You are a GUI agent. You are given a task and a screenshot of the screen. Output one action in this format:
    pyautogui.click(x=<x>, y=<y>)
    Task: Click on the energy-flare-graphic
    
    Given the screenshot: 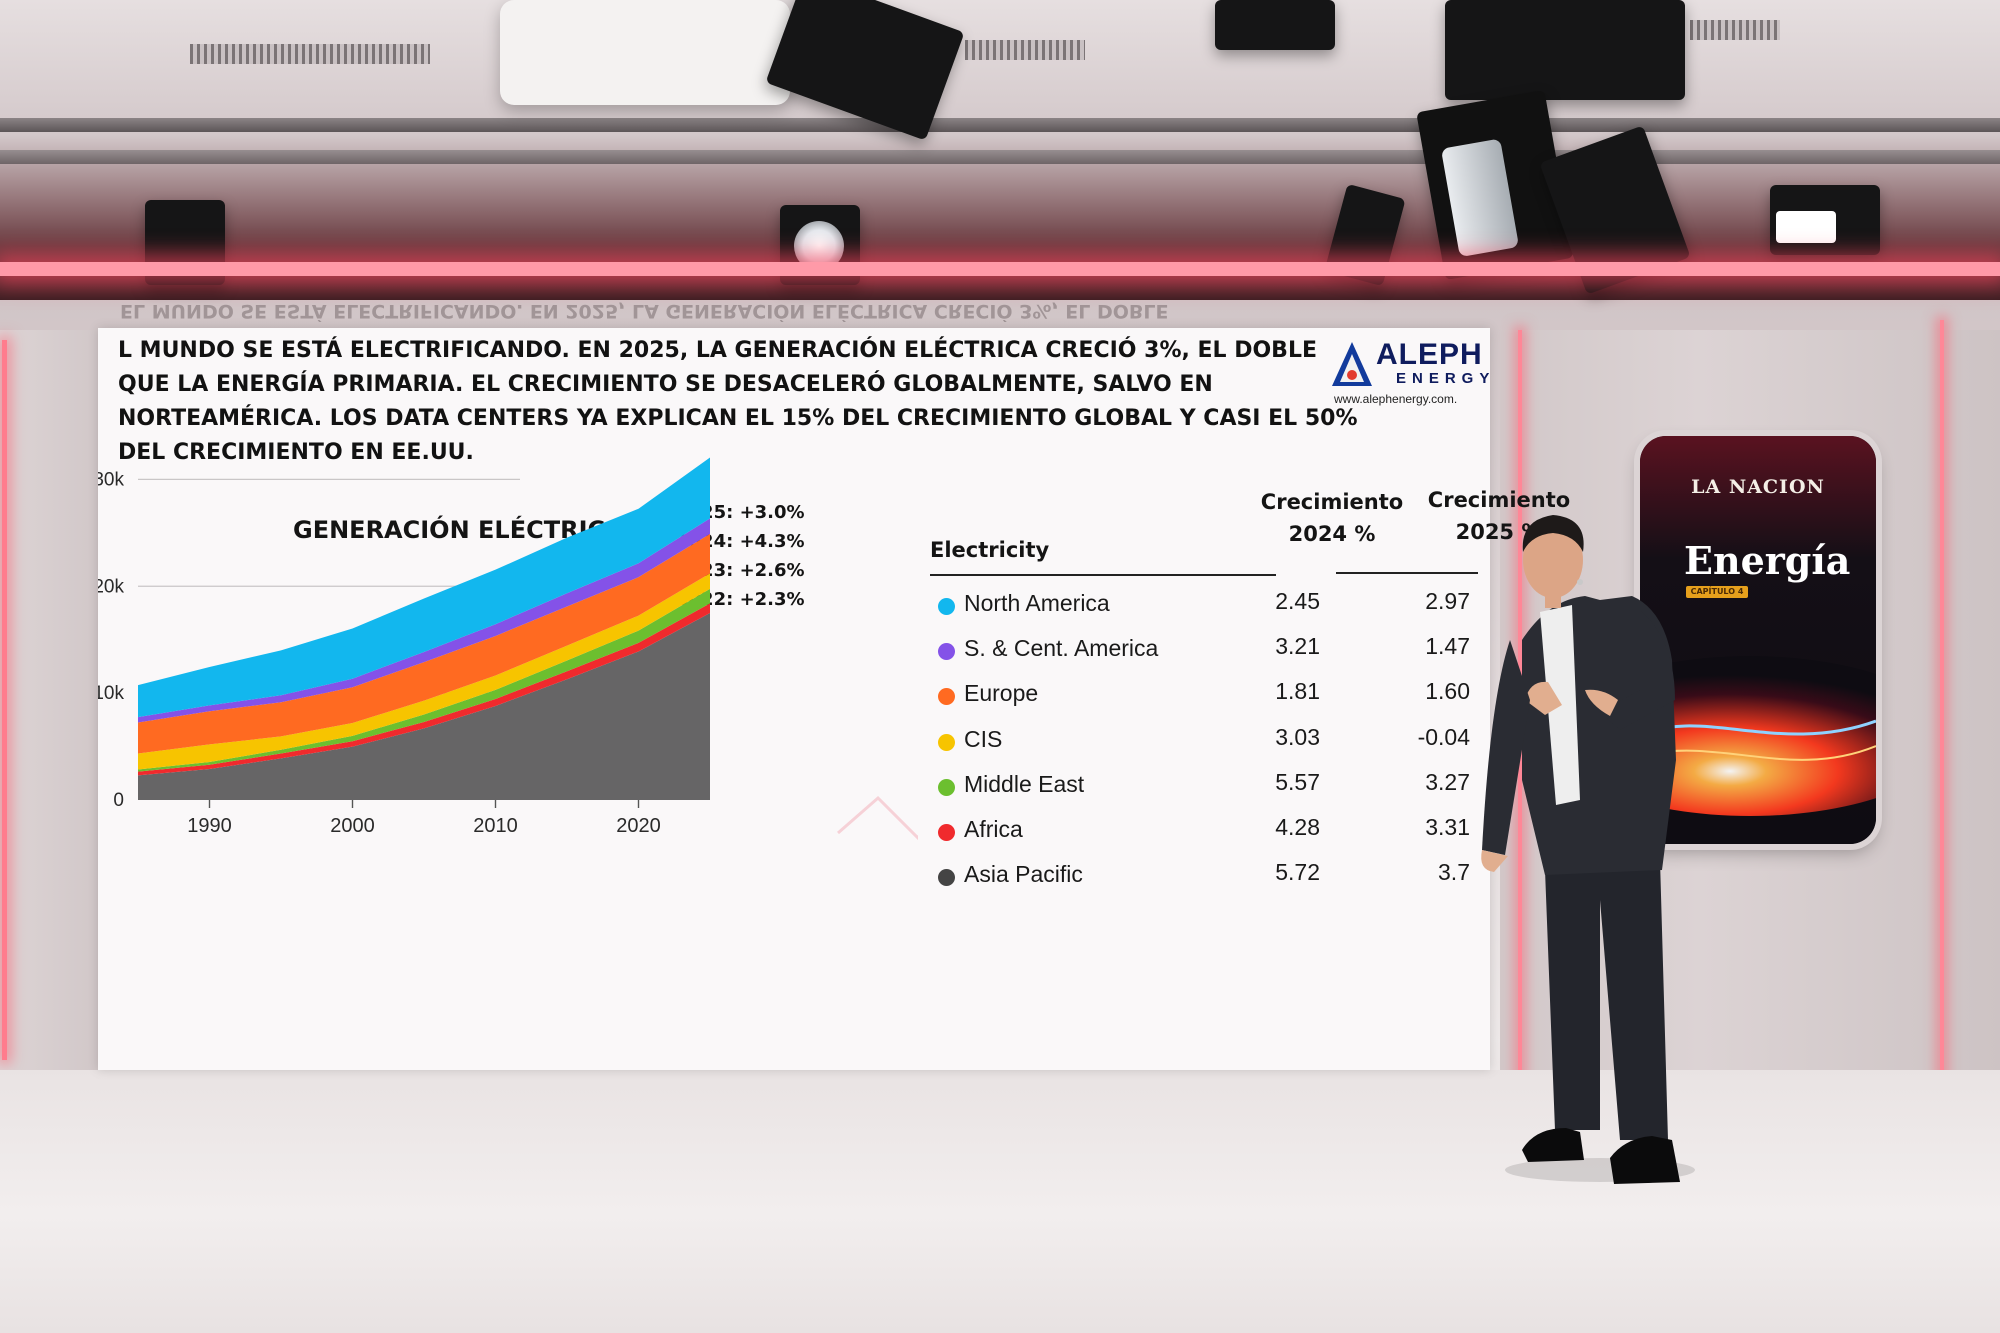 What is the action you would take?
    pyautogui.click(x=1758, y=640)
    